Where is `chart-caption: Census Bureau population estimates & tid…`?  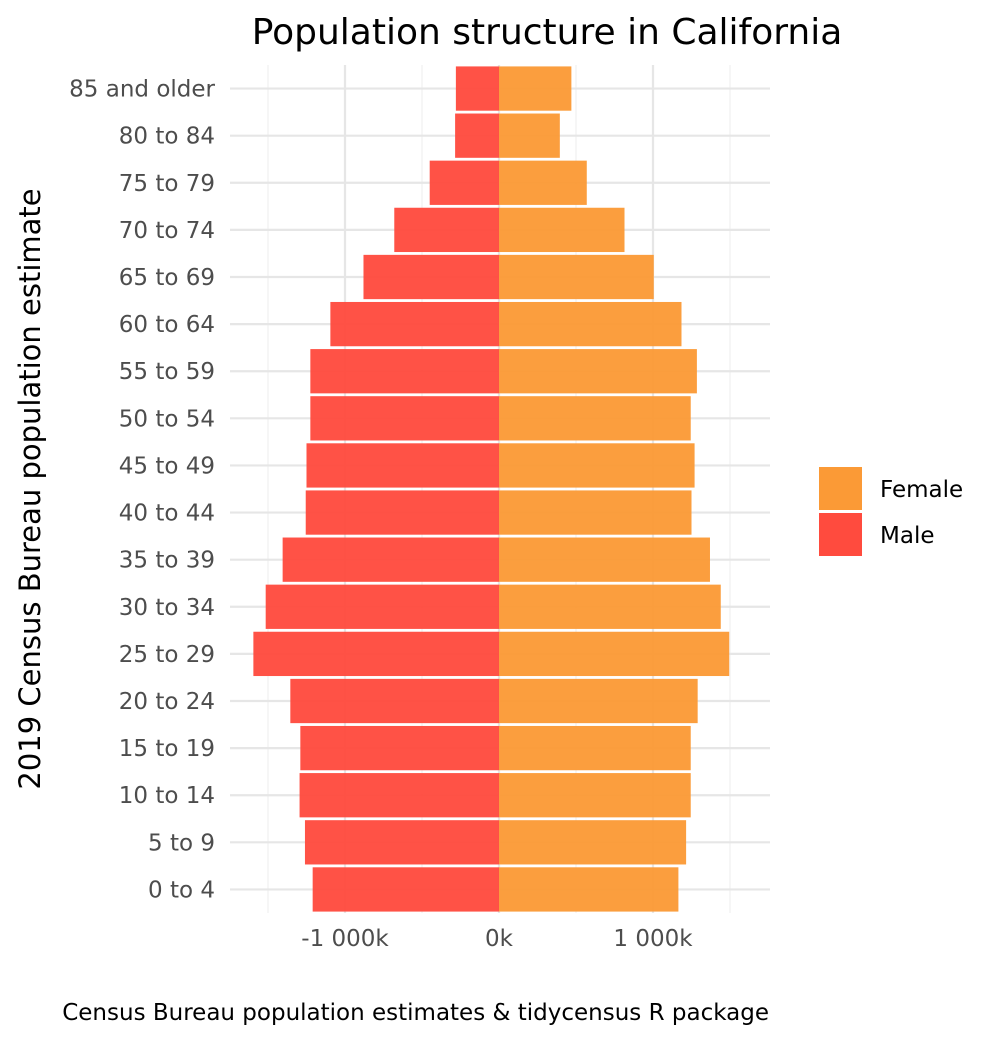 chart-caption: Census Bureau population estimates & tid… is located at coordinates (415, 1013).